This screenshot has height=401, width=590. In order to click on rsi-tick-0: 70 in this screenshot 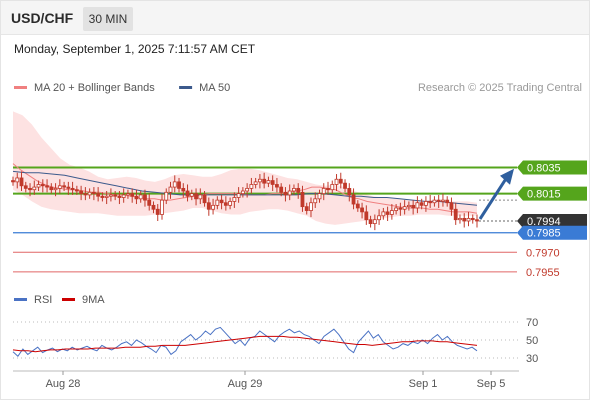, I will do `click(532, 323)`.